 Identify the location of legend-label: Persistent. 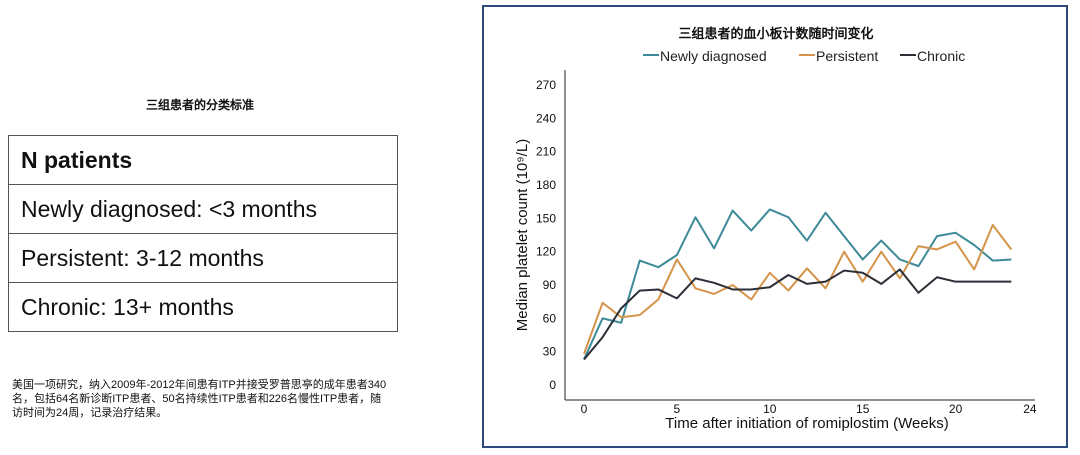
(847, 56).